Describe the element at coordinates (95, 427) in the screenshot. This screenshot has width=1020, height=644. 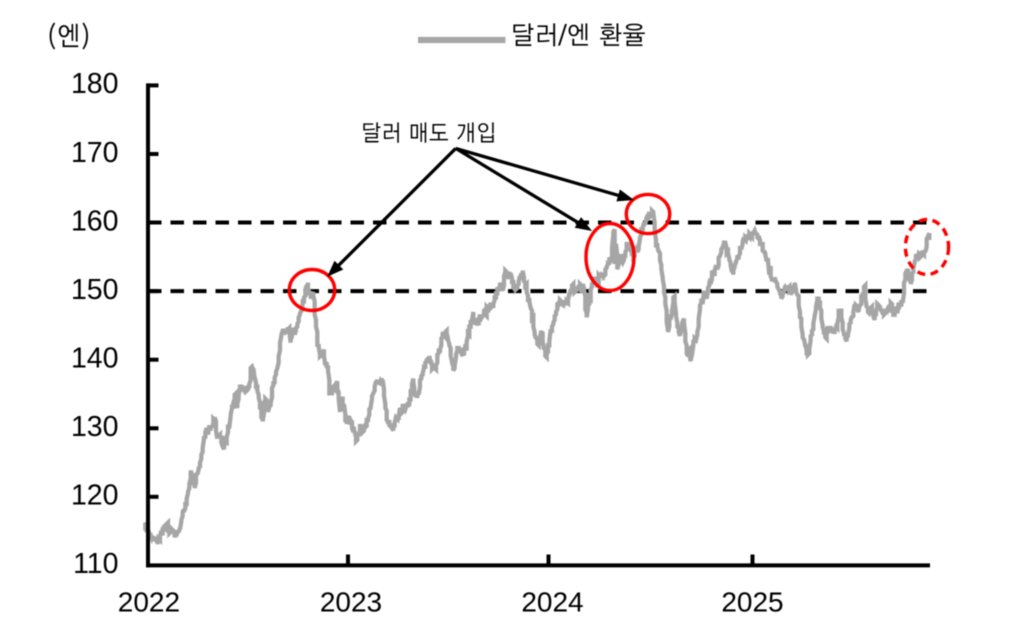
I see `svg-text: 130` at that location.